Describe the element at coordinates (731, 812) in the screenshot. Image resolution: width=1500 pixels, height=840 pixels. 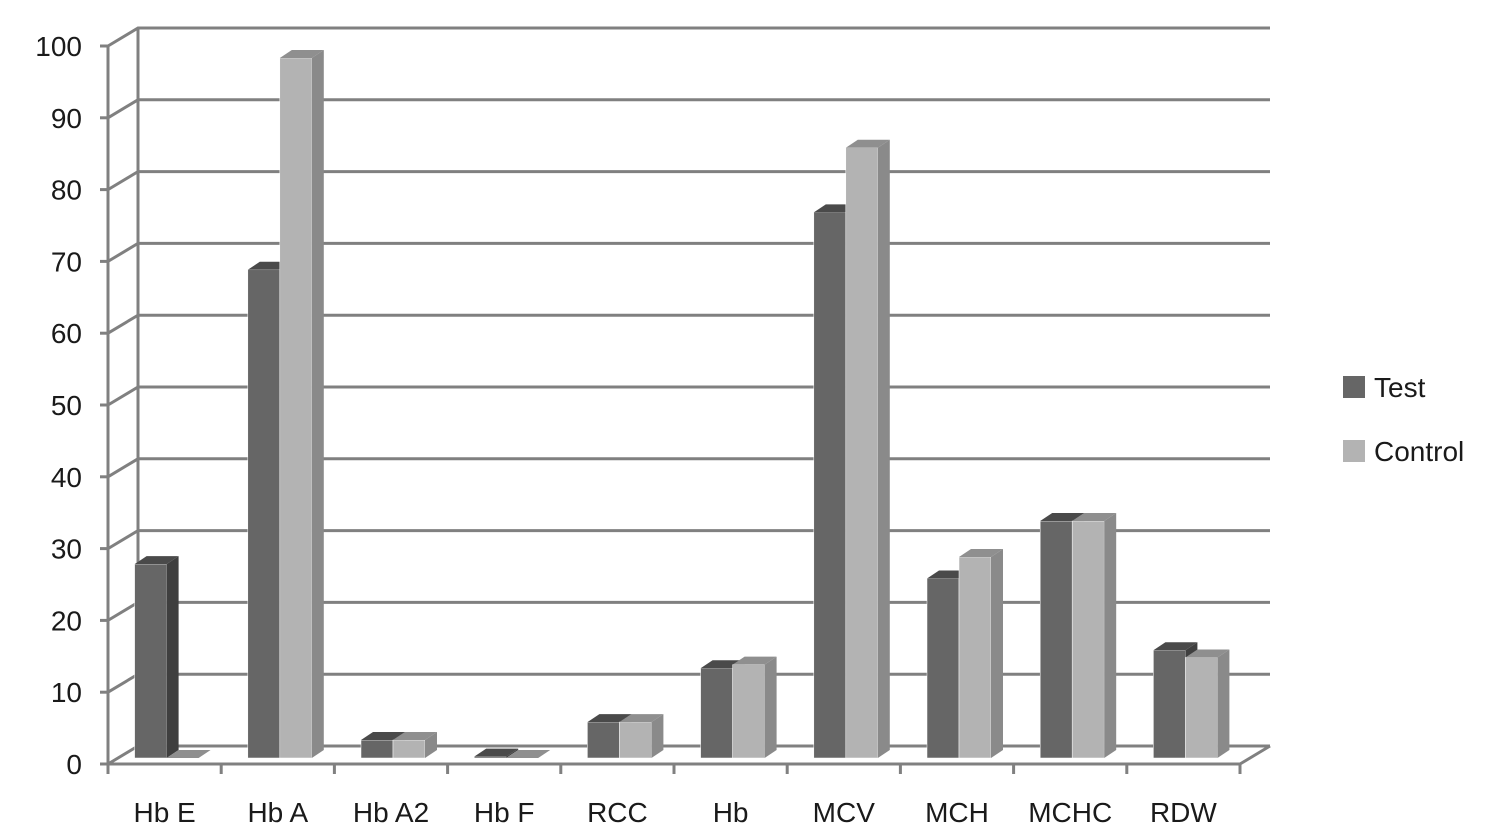
I see `x-tick-label: Hb` at that location.